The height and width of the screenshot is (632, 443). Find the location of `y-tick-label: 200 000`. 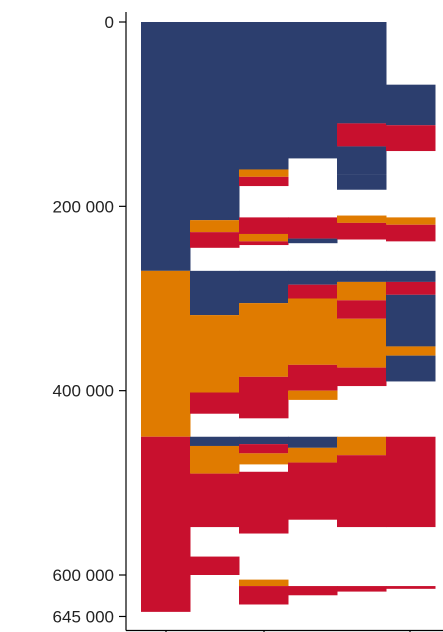

y-tick-label: 200 000 is located at coordinates (83, 206).